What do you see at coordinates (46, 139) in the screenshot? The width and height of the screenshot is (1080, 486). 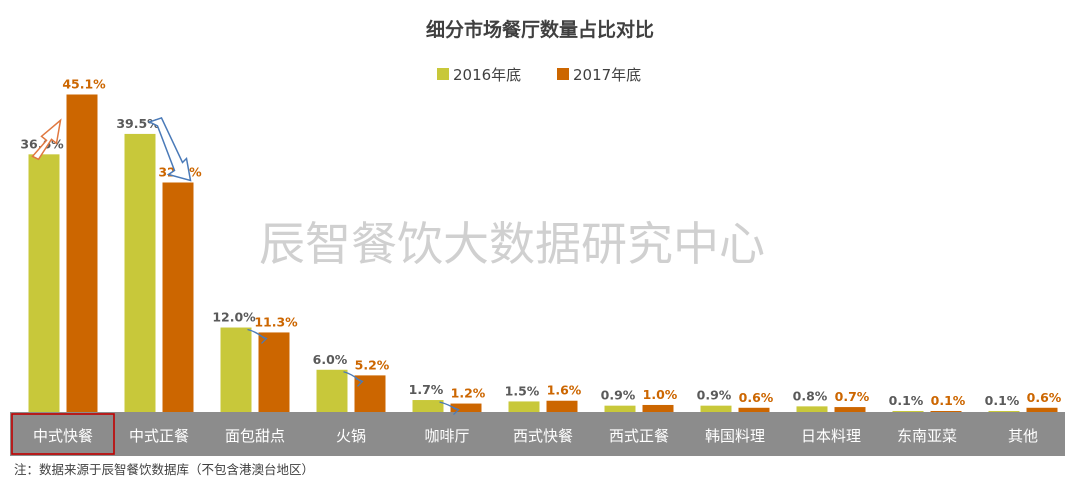 I see `up-arrow-icon` at bounding box center [46, 139].